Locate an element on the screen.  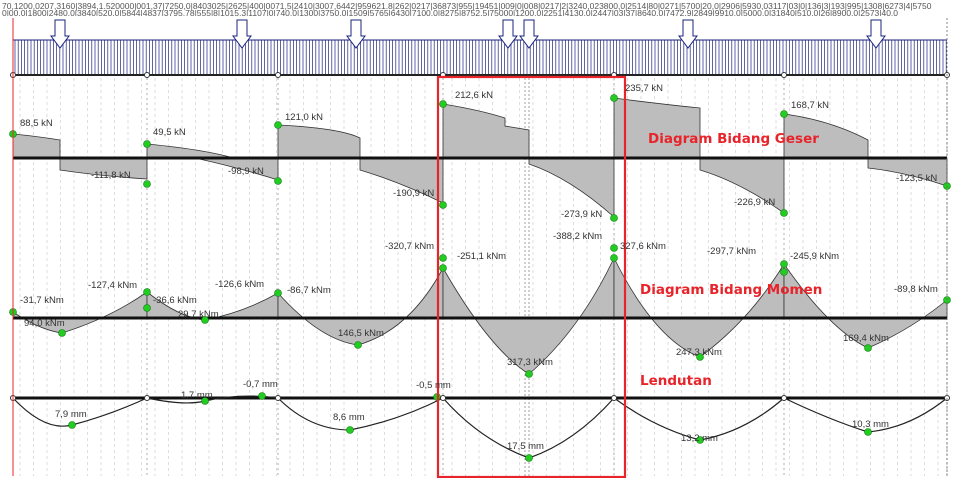
moment-diagram-title: Diagram Bidang Momen is located at coordinates (731, 290).